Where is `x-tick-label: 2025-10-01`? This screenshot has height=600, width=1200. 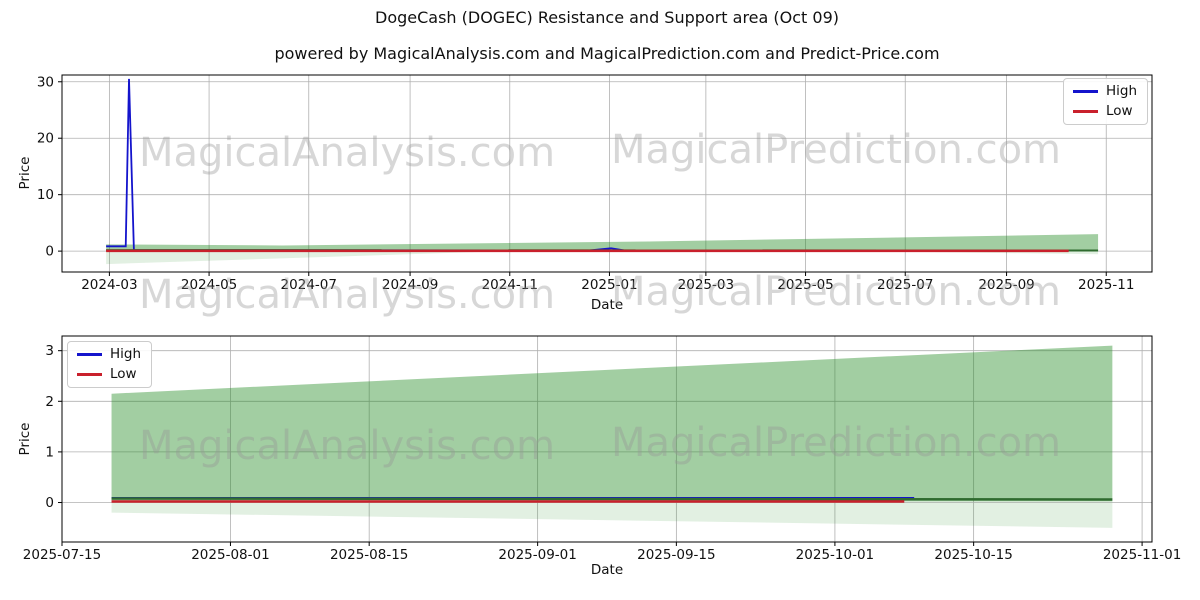 x-tick-label: 2025-10-01 is located at coordinates (835, 555).